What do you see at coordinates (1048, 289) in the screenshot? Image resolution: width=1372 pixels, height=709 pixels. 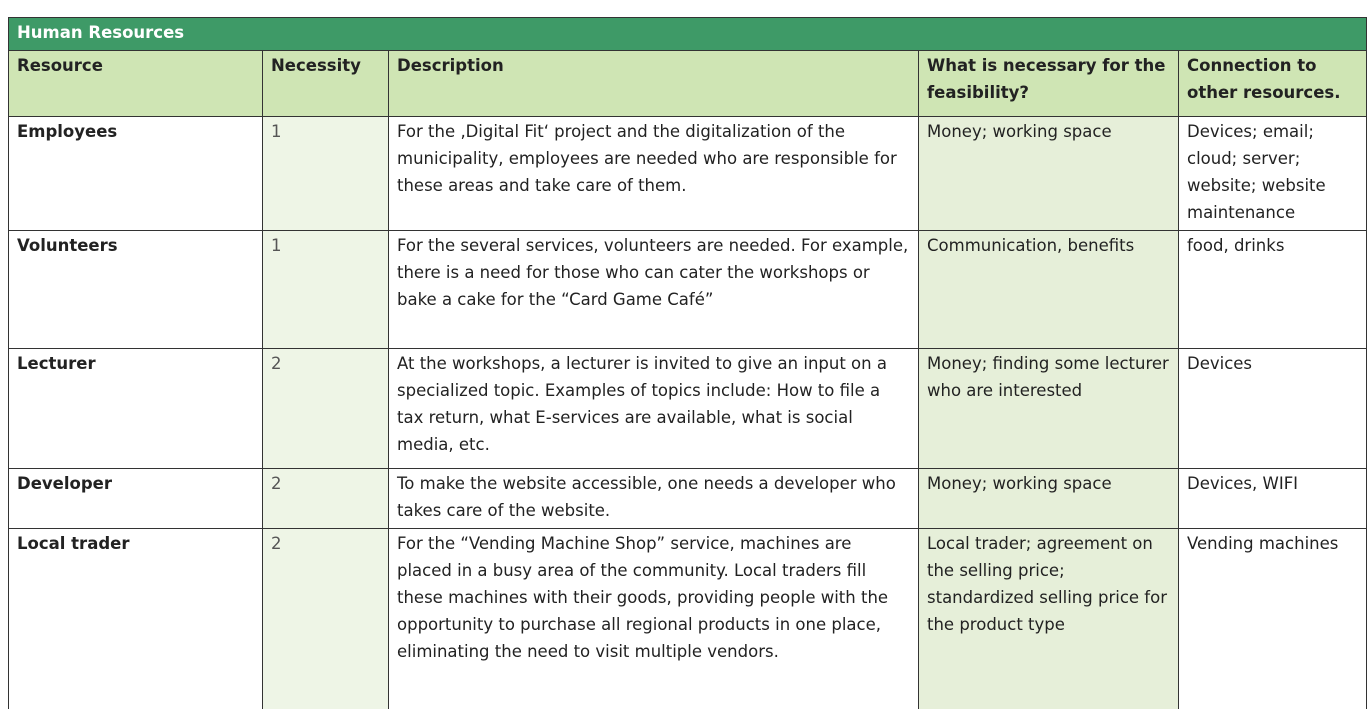 I see `table-cell: Communication, benefits` at bounding box center [1048, 289].